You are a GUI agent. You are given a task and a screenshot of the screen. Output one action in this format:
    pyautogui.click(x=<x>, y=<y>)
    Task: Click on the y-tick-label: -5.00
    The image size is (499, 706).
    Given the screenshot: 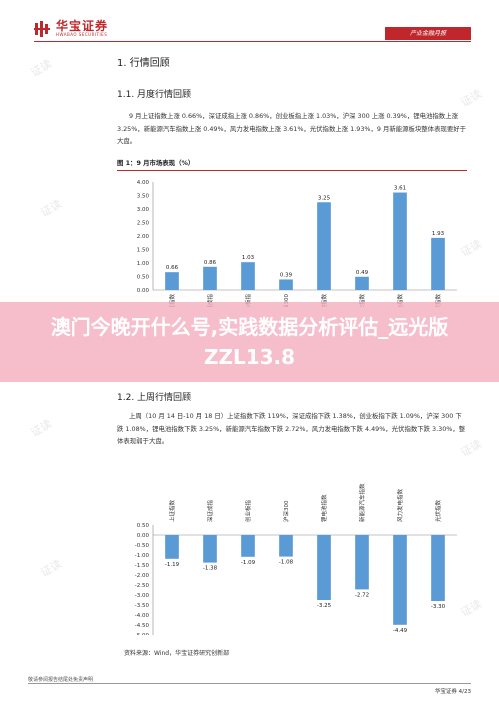 What is the action you would take?
    pyautogui.click(x=142, y=634)
    